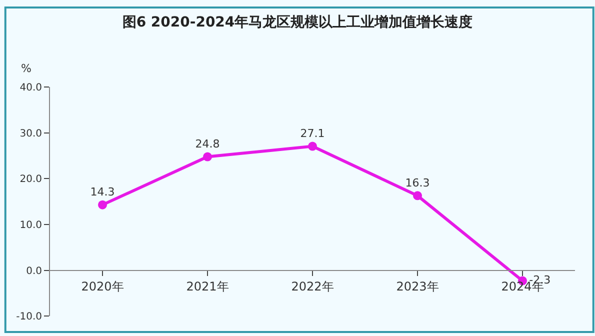  I want to click on y-tick-label: 30.0, so click(31, 134).